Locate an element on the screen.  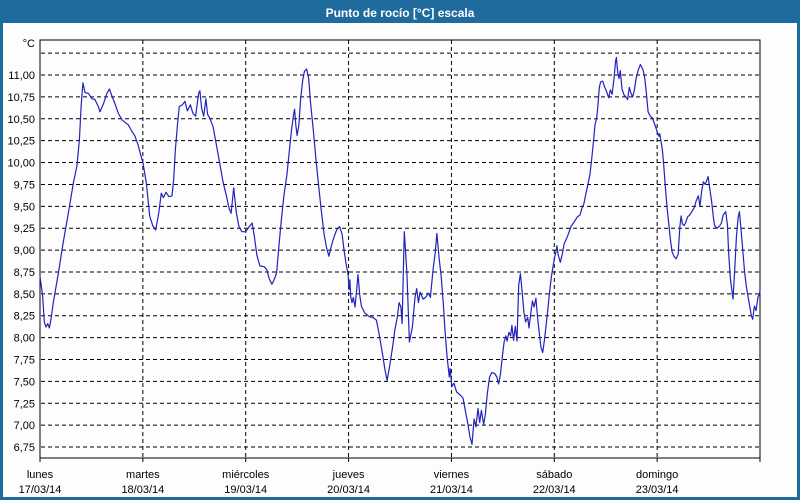
x-date-label: 23/03/14 is located at coordinates (657, 490).